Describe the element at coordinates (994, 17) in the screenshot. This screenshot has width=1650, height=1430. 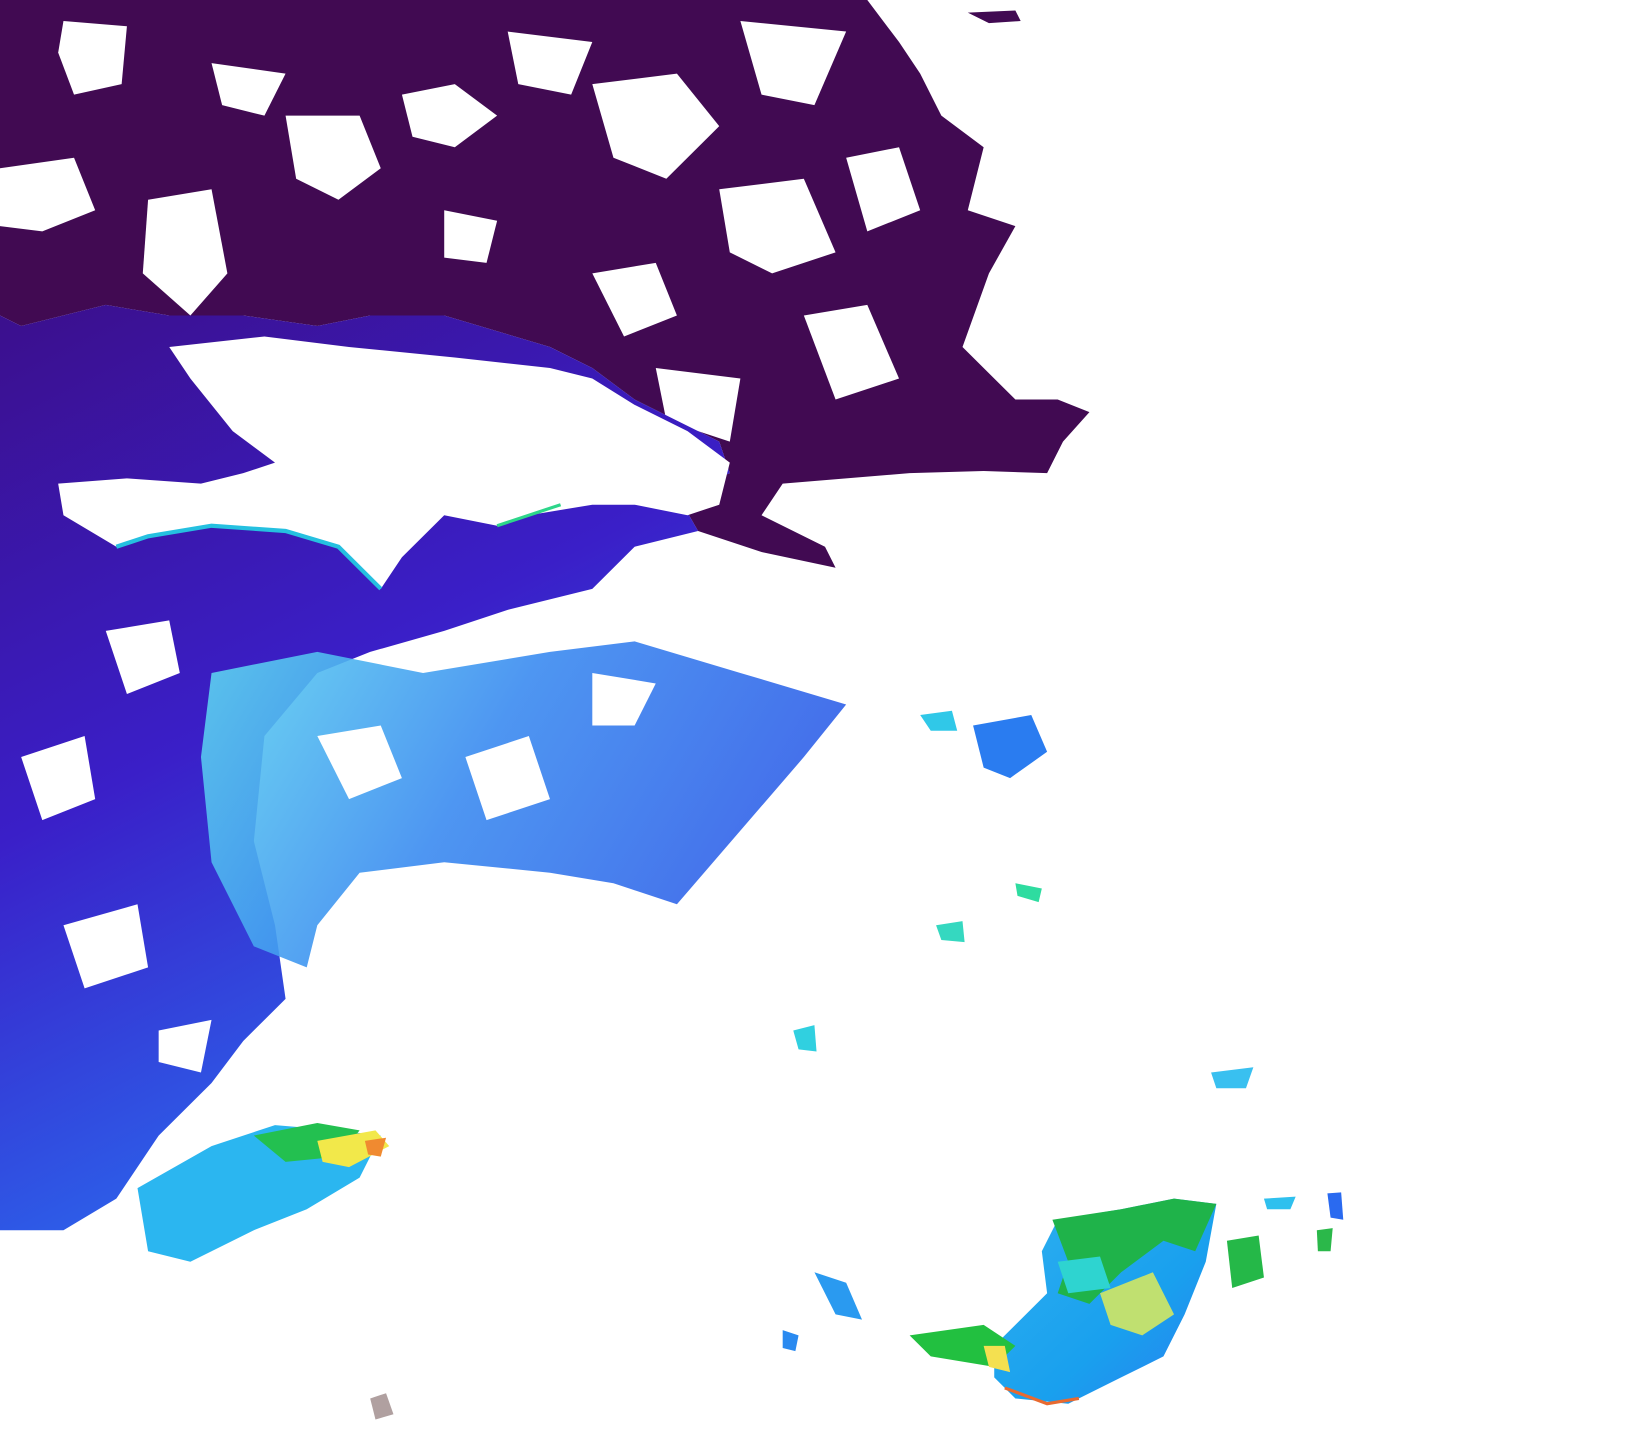
I see `dark-region` at that location.